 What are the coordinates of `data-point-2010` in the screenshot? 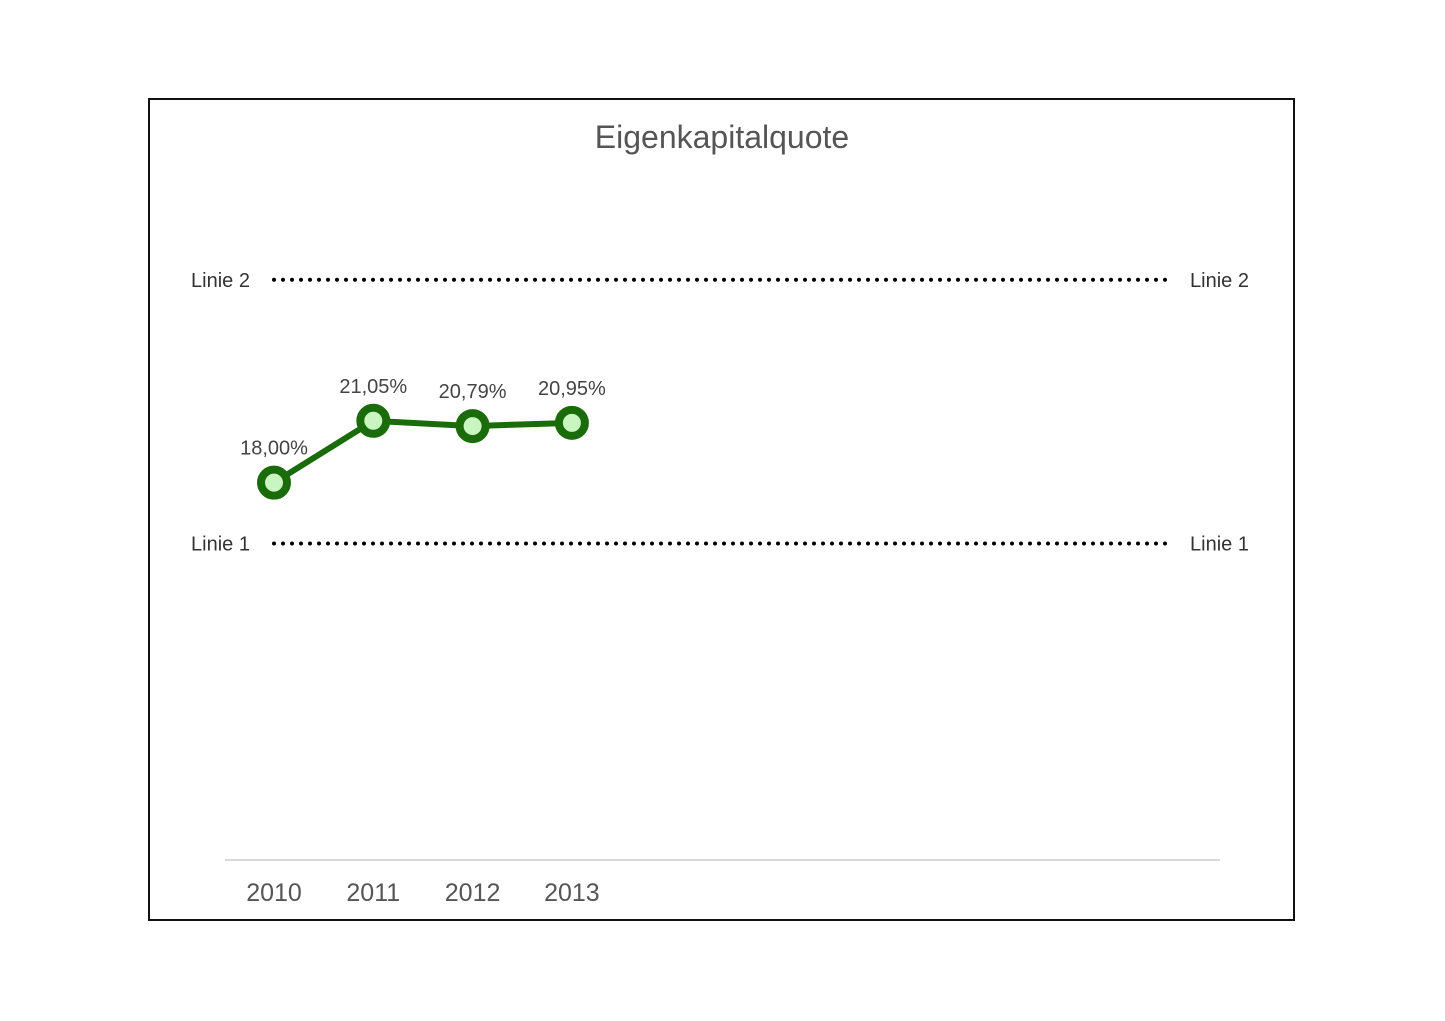 It's located at (274, 482).